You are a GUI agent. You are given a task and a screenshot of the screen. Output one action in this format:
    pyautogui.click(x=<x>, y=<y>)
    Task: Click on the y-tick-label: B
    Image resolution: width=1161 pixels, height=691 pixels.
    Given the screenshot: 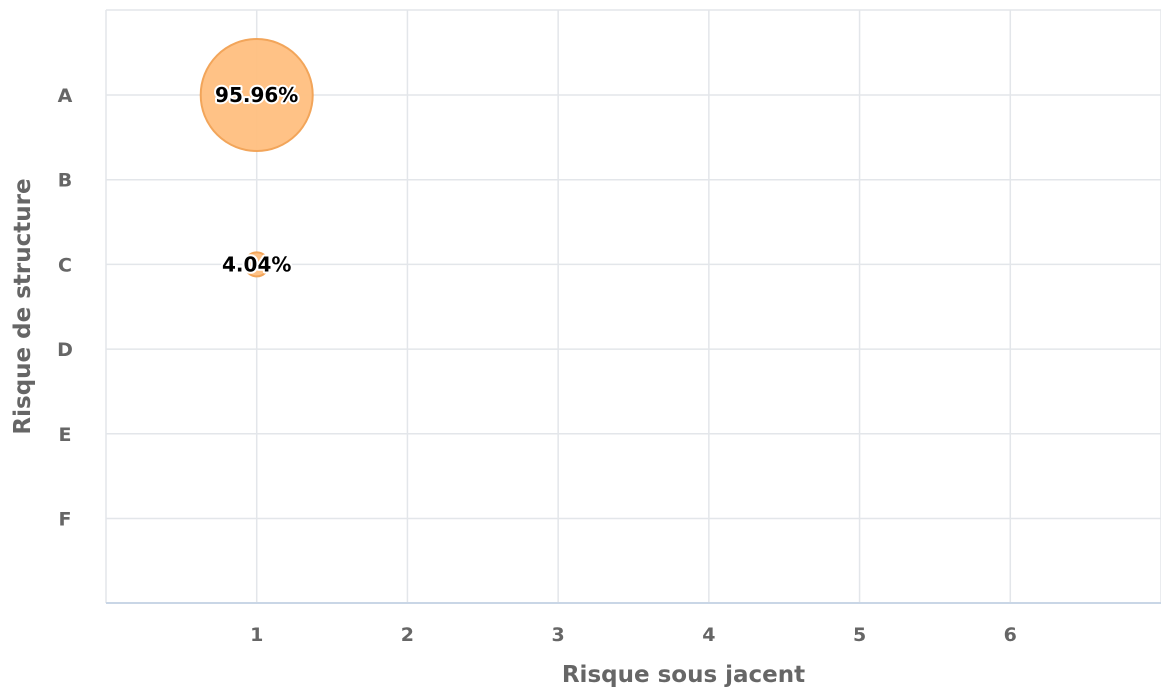 What is the action you would take?
    pyautogui.click(x=65, y=181)
    